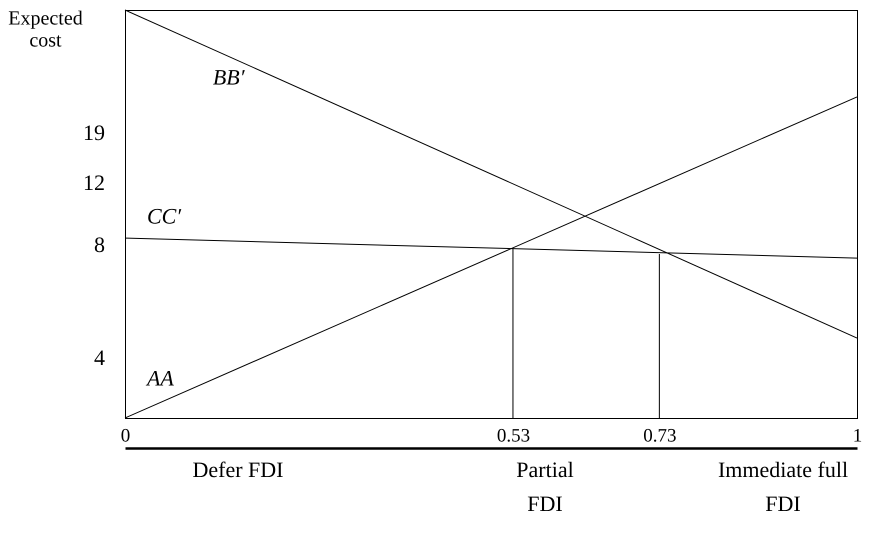 Image resolution: width=878 pixels, height=546 pixels. What do you see at coordinates (164, 216) in the screenshot?
I see `series-label: CC′` at bounding box center [164, 216].